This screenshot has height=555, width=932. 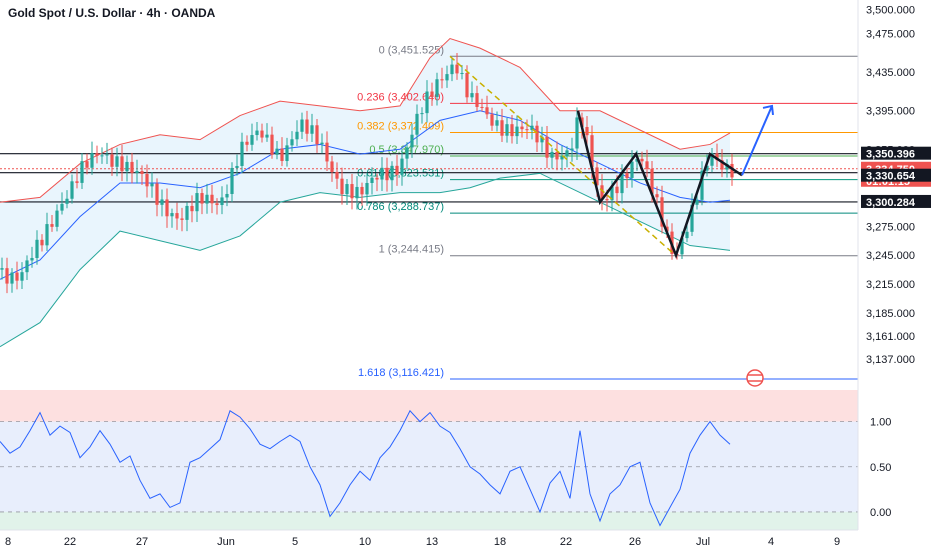 I want to click on time-tick-label: 5, so click(x=295, y=542).